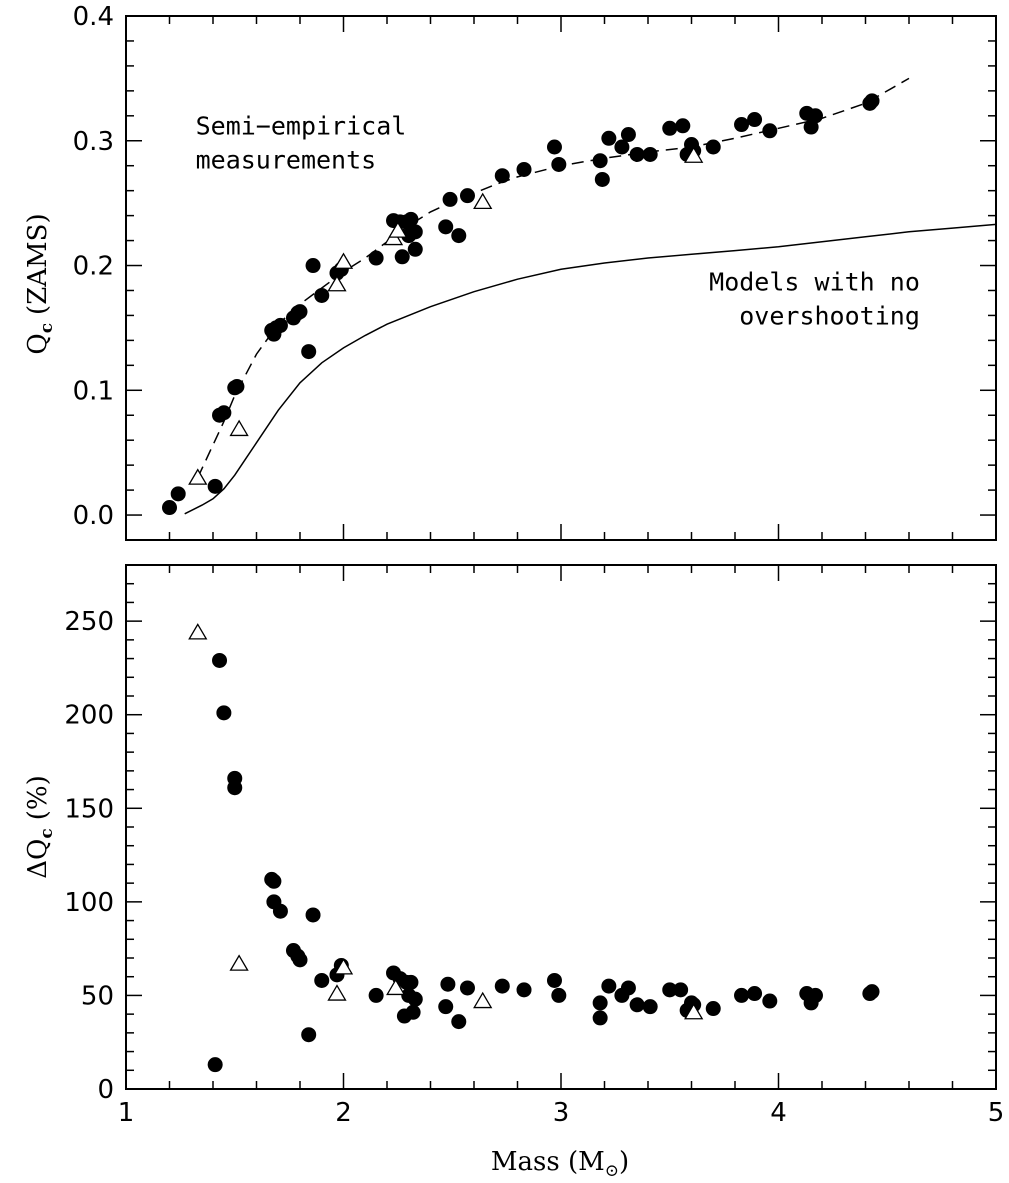 This screenshot has width=1009, height=1183. What do you see at coordinates (93, 516) in the screenshot?
I see `y-tick-label: 0.0` at bounding box center [93, 516].